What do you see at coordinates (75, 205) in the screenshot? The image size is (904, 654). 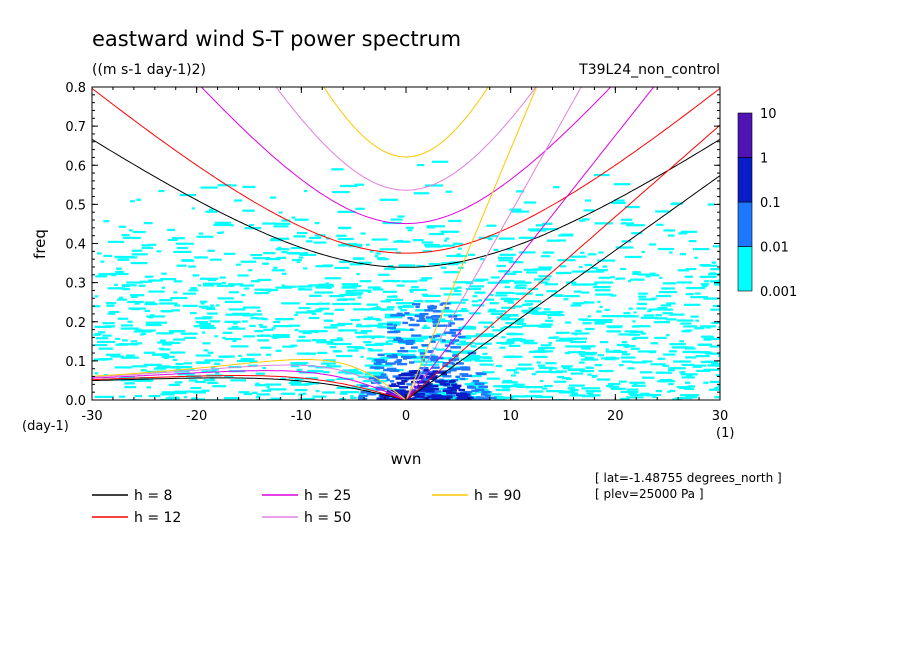 I see `y-tick-label: 0.5` at bounding box center [75, 205].